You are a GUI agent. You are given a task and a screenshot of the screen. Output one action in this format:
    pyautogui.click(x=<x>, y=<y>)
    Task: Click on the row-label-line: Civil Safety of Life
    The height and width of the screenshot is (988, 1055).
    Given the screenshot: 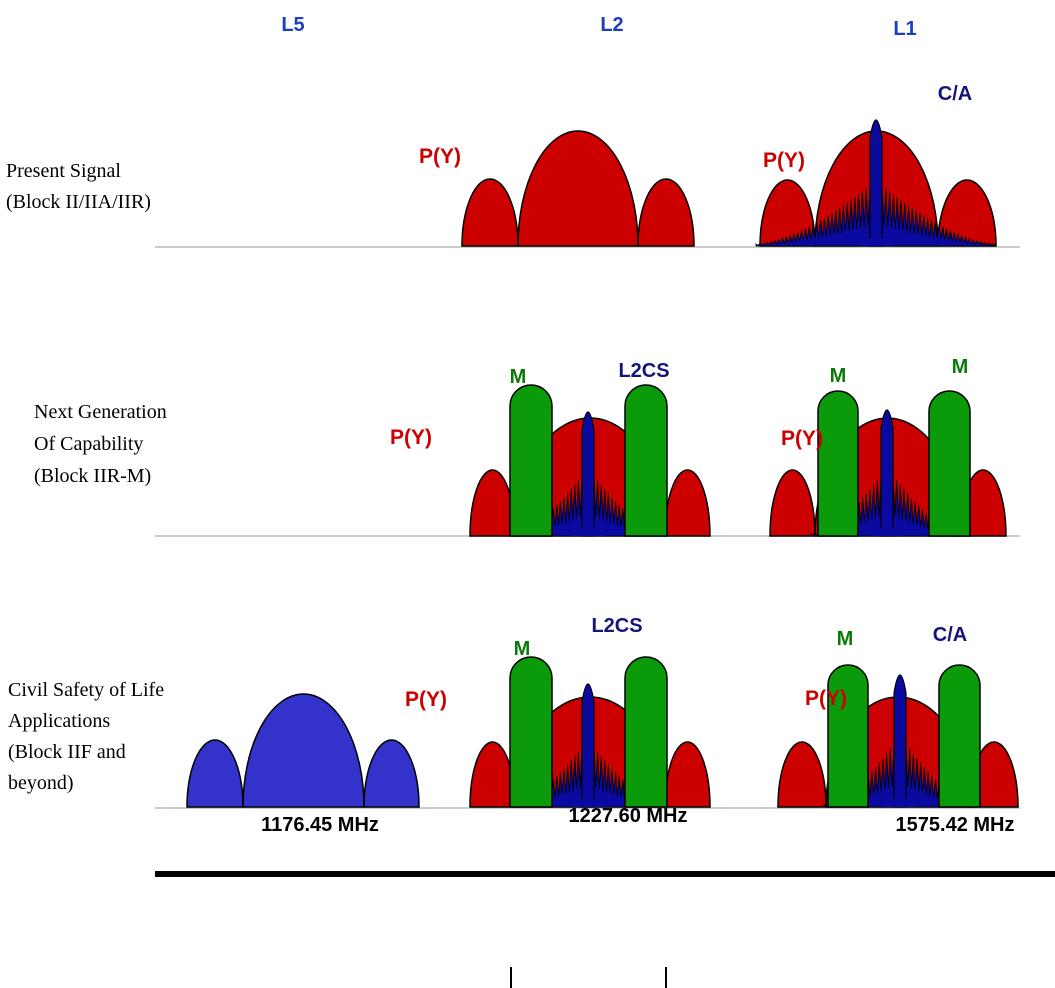 What is the action you would take?
    pyautogui.click(x=86, y=690)
    